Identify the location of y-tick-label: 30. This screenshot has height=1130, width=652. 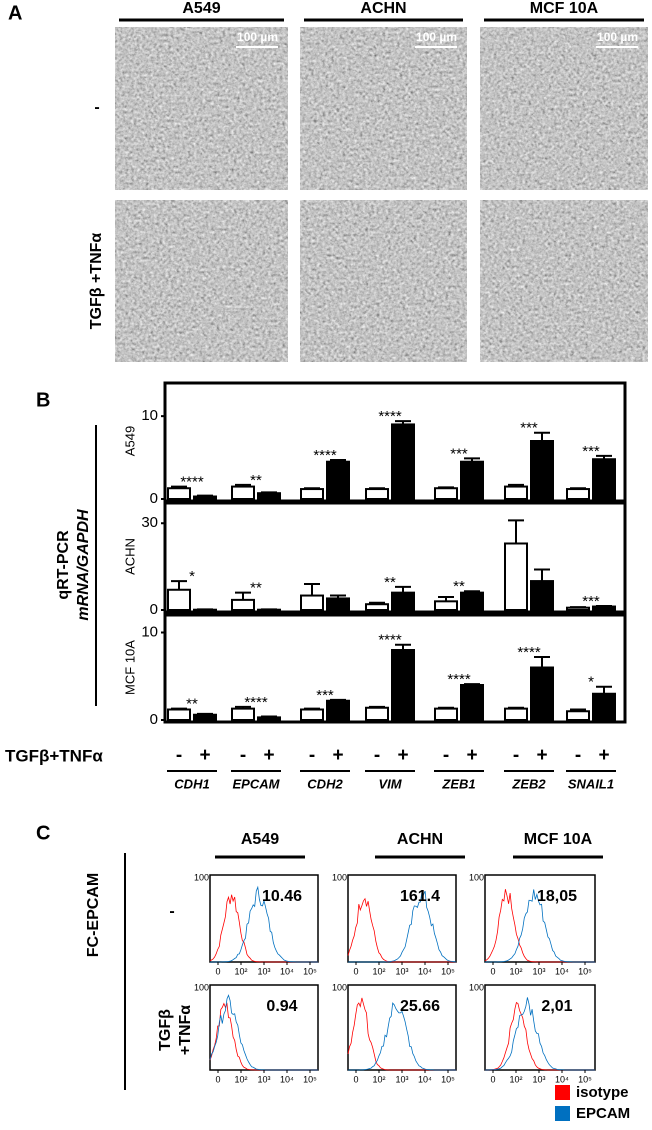
(149, 522).